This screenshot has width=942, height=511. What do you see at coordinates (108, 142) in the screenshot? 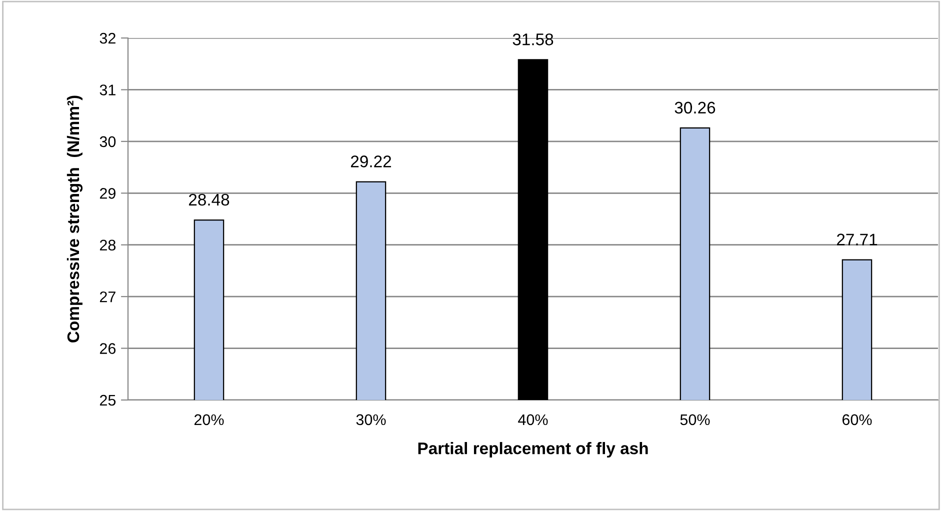
I see `y-tick-label: 30` at bounding box center [108, 142].